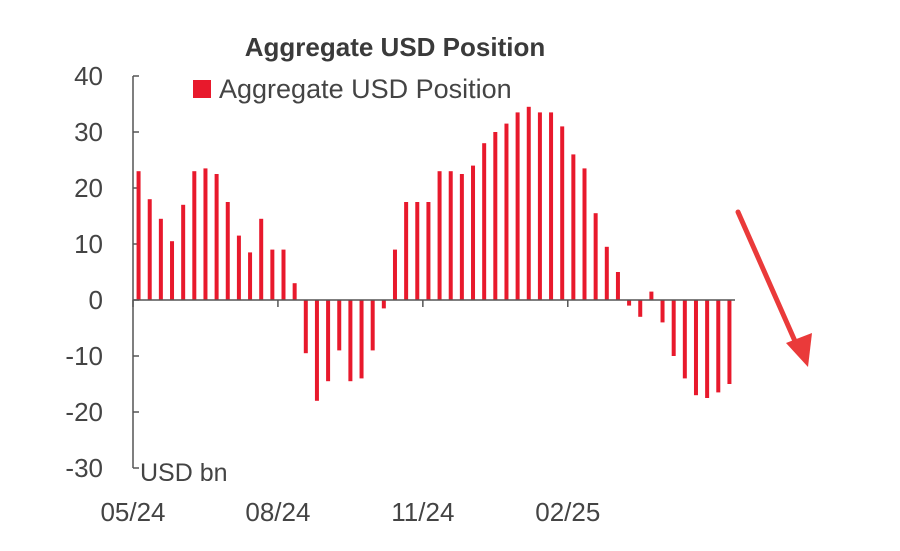  What do you see at coordinates (132, 512) in the screenshot?
I see `x-tick-label: 05/24` at bounding box center [132, 512].